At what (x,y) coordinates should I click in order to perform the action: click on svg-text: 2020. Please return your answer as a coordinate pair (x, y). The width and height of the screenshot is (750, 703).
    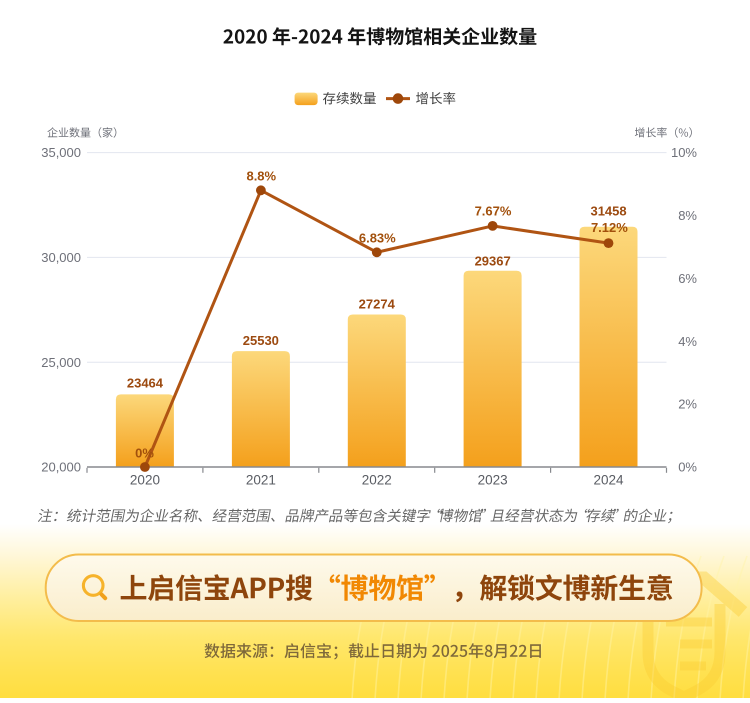
    Looking at the image, I should click on (145, 479).